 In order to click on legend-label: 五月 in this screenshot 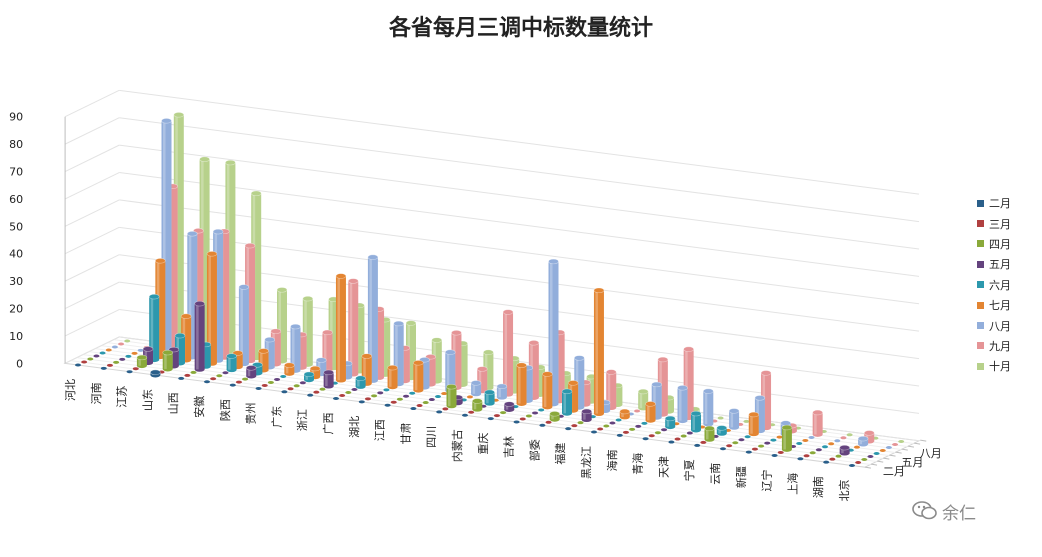, I will do `click(1000, 265)`.